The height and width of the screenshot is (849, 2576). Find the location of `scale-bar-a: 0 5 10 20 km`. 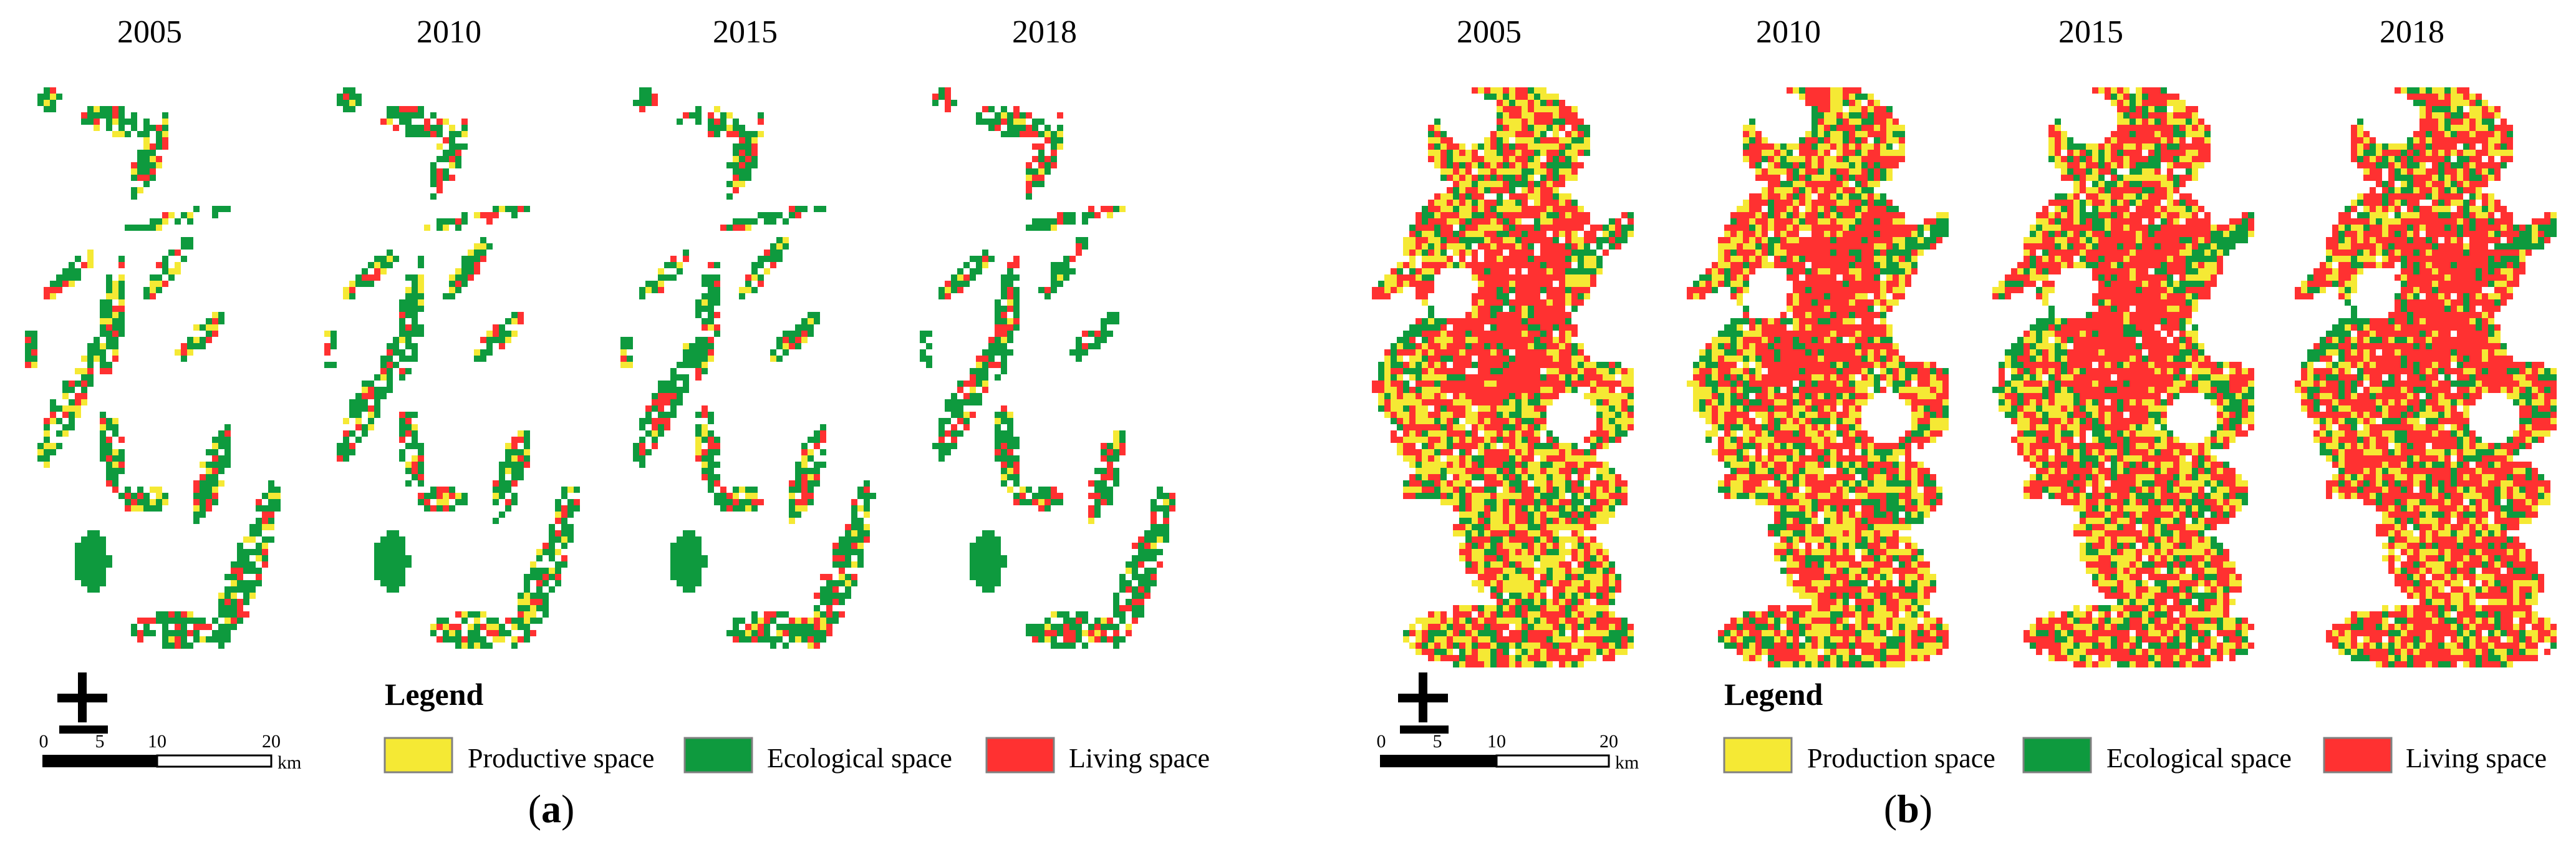

scale-bar-a: 0 5 10 20 km is located at coordinates (170, 752).